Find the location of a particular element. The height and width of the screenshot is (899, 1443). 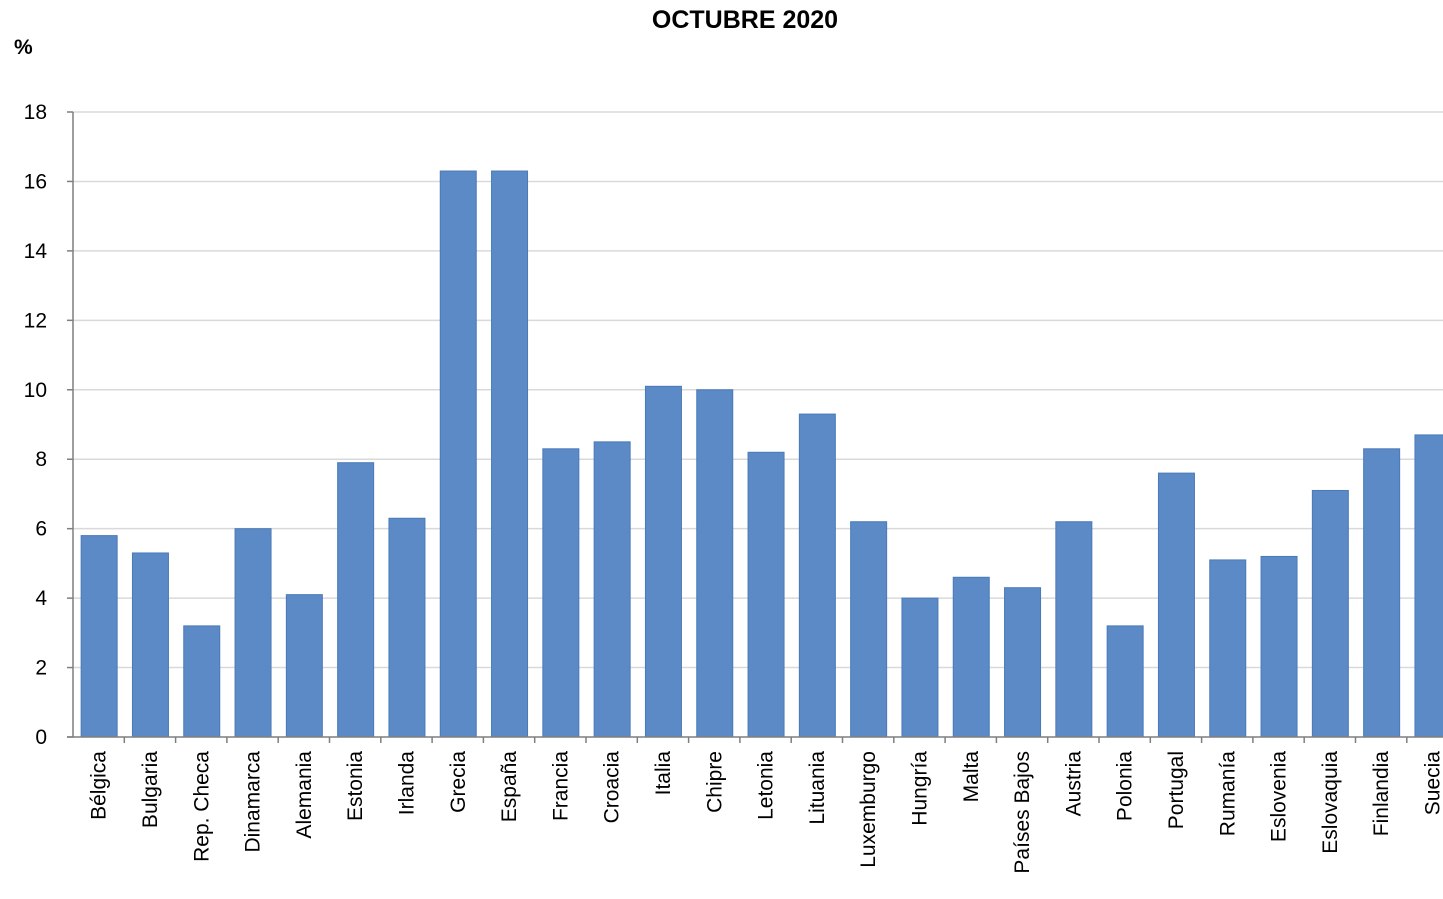

x-category-label: Suecia is located at coordinates (1432, 783).